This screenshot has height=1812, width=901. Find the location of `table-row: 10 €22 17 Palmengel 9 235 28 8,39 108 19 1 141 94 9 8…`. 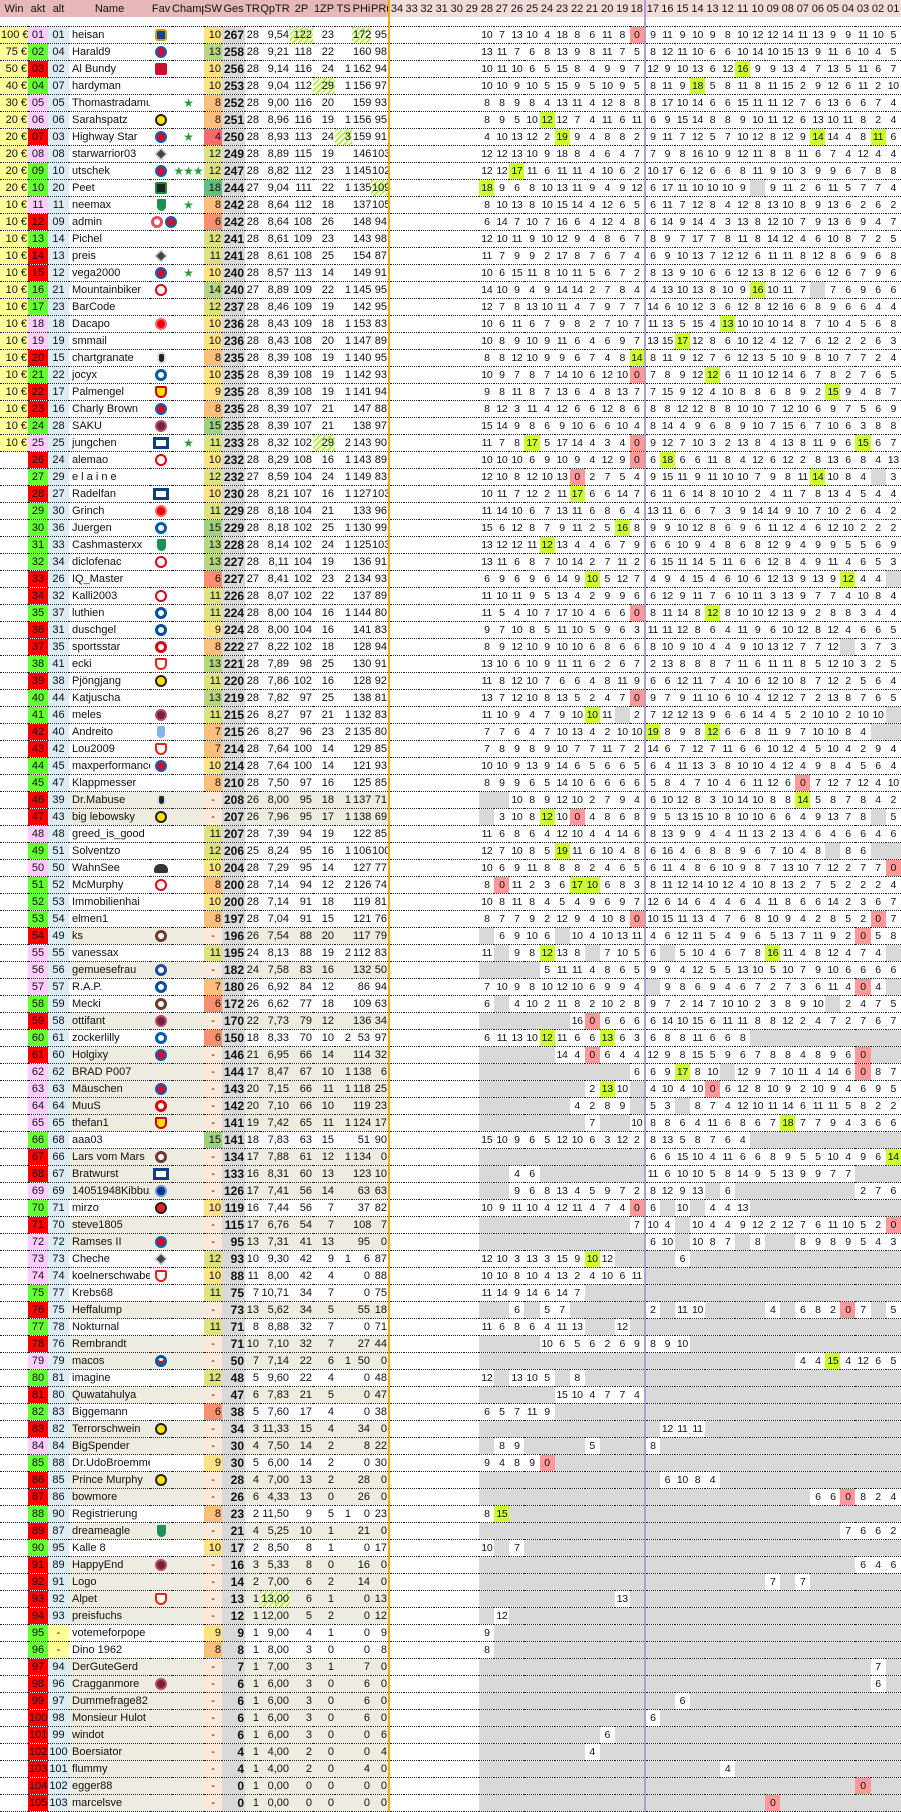

table-row: 10 €22 17 Palmengel 9 235 28 8,39 108 19 1 141 94 9 8… is located at coordinates (450, 392).